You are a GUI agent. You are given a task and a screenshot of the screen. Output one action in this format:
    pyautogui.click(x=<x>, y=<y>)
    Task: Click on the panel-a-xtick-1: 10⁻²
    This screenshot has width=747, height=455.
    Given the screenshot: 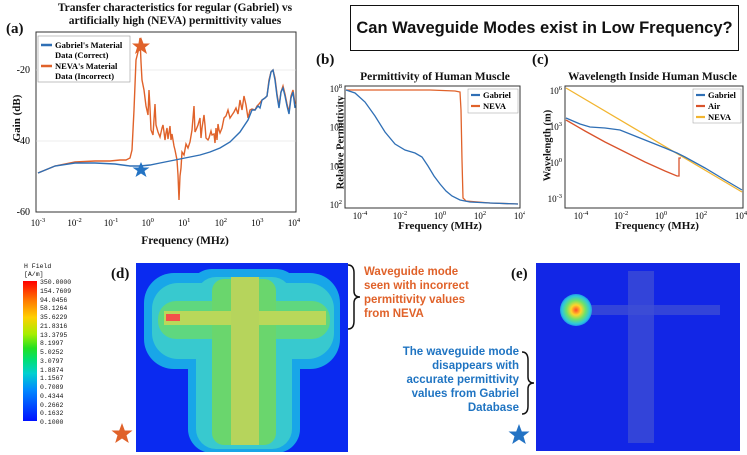 What is the action you would take?
    pyautogui.click(x=74, y=222)
    